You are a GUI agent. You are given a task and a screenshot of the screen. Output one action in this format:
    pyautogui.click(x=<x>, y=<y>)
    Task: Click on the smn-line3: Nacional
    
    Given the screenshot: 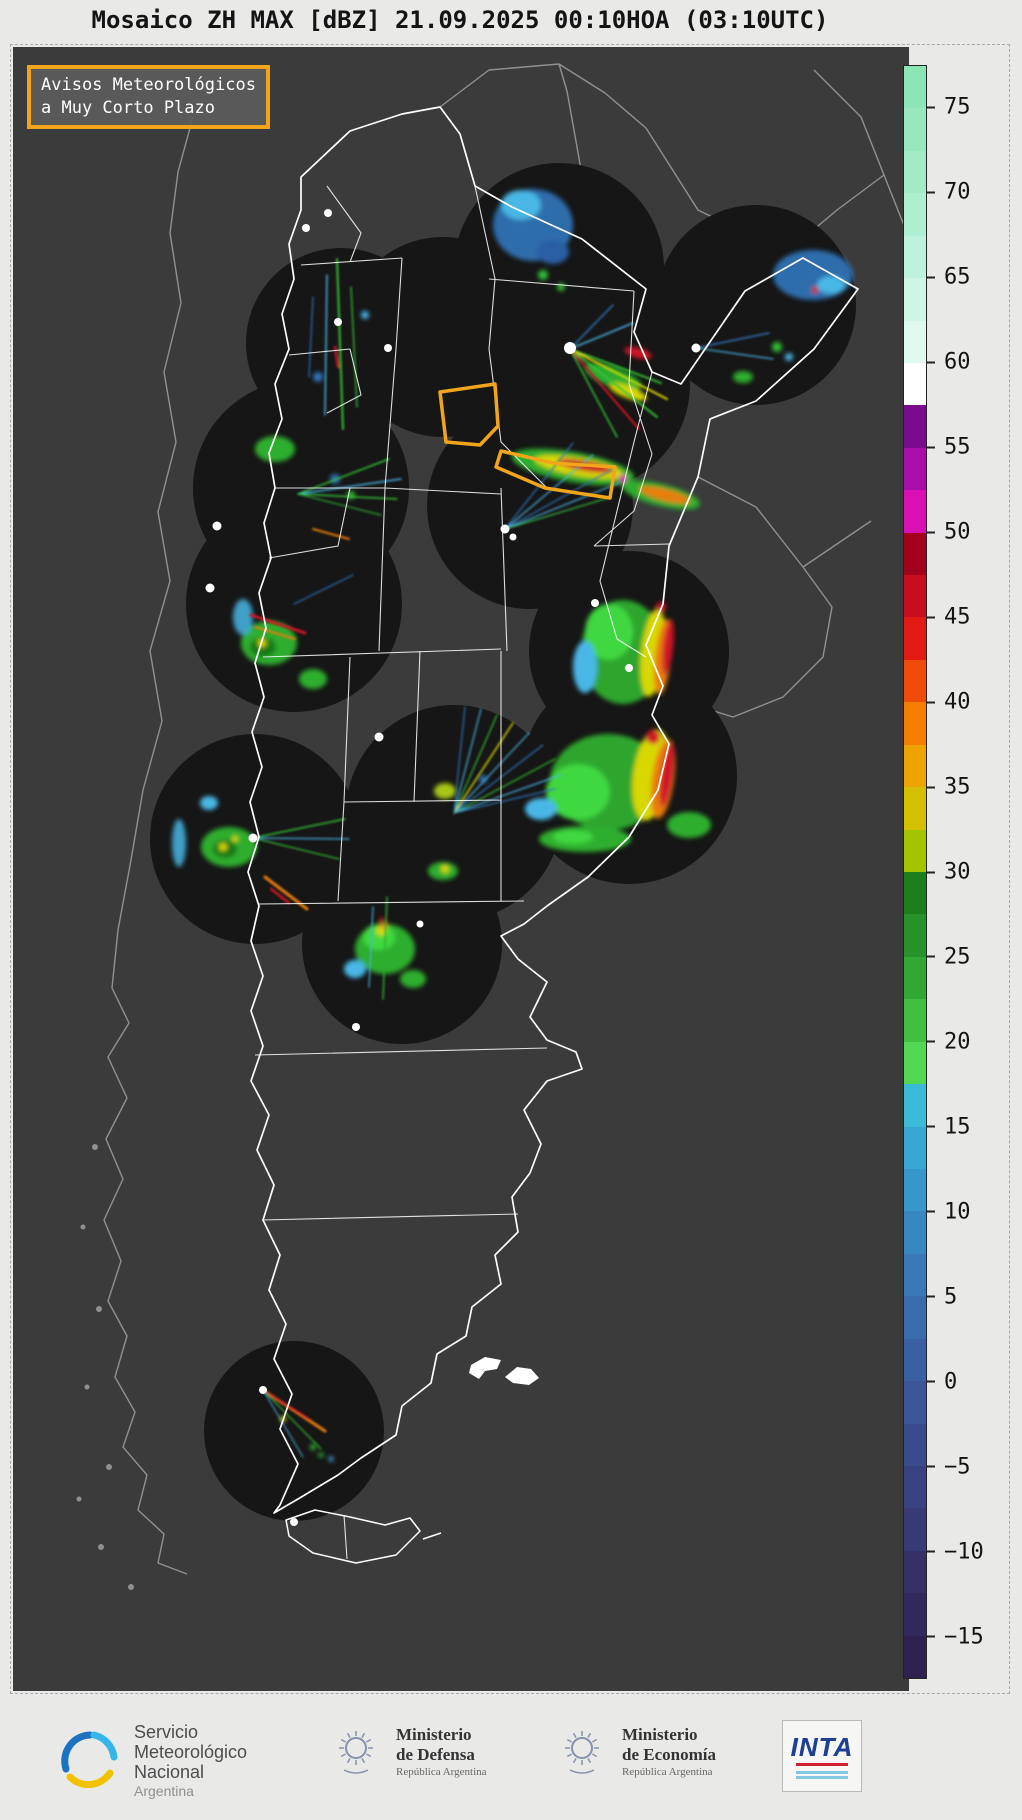 What is the action you would take?
    pyautogui.click(x=169, y=1772)
    